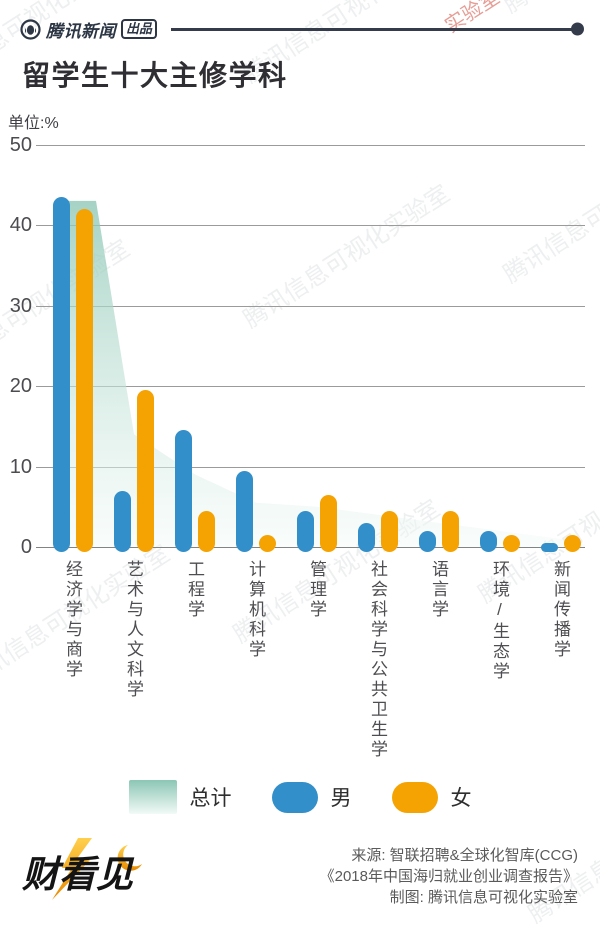  What do you see at coordinates (20, 225) in the screenshot?
I see `y-axis-tick-40: 40` at bounding box center [20, 225].